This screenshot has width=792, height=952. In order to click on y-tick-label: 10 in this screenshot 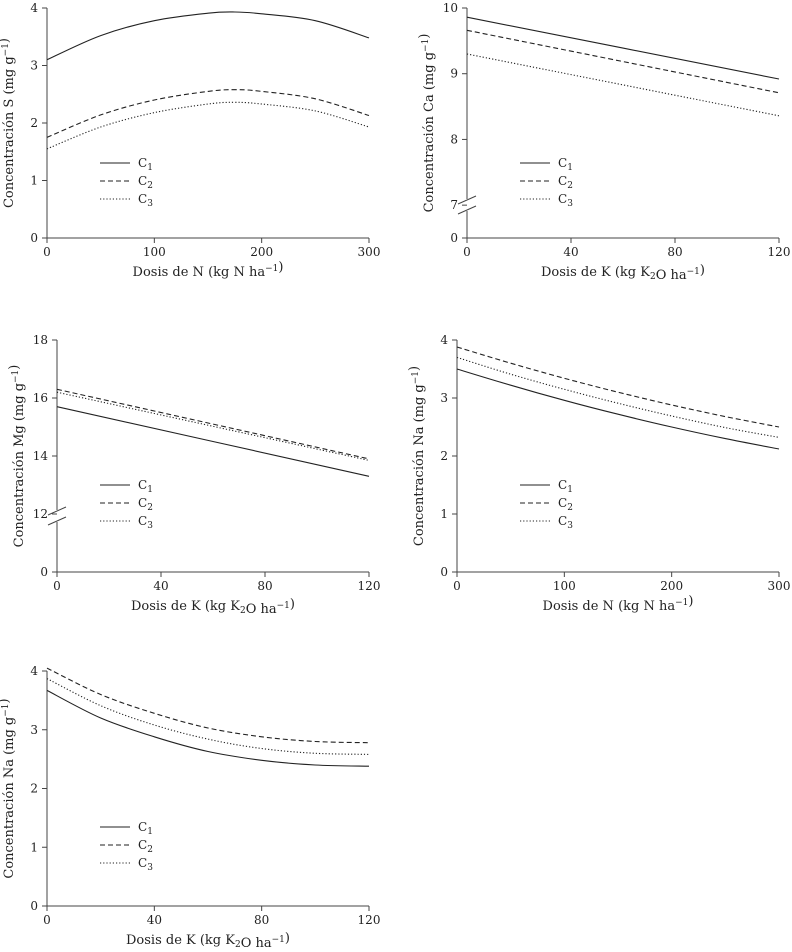, I will do `click(450, 8)`.